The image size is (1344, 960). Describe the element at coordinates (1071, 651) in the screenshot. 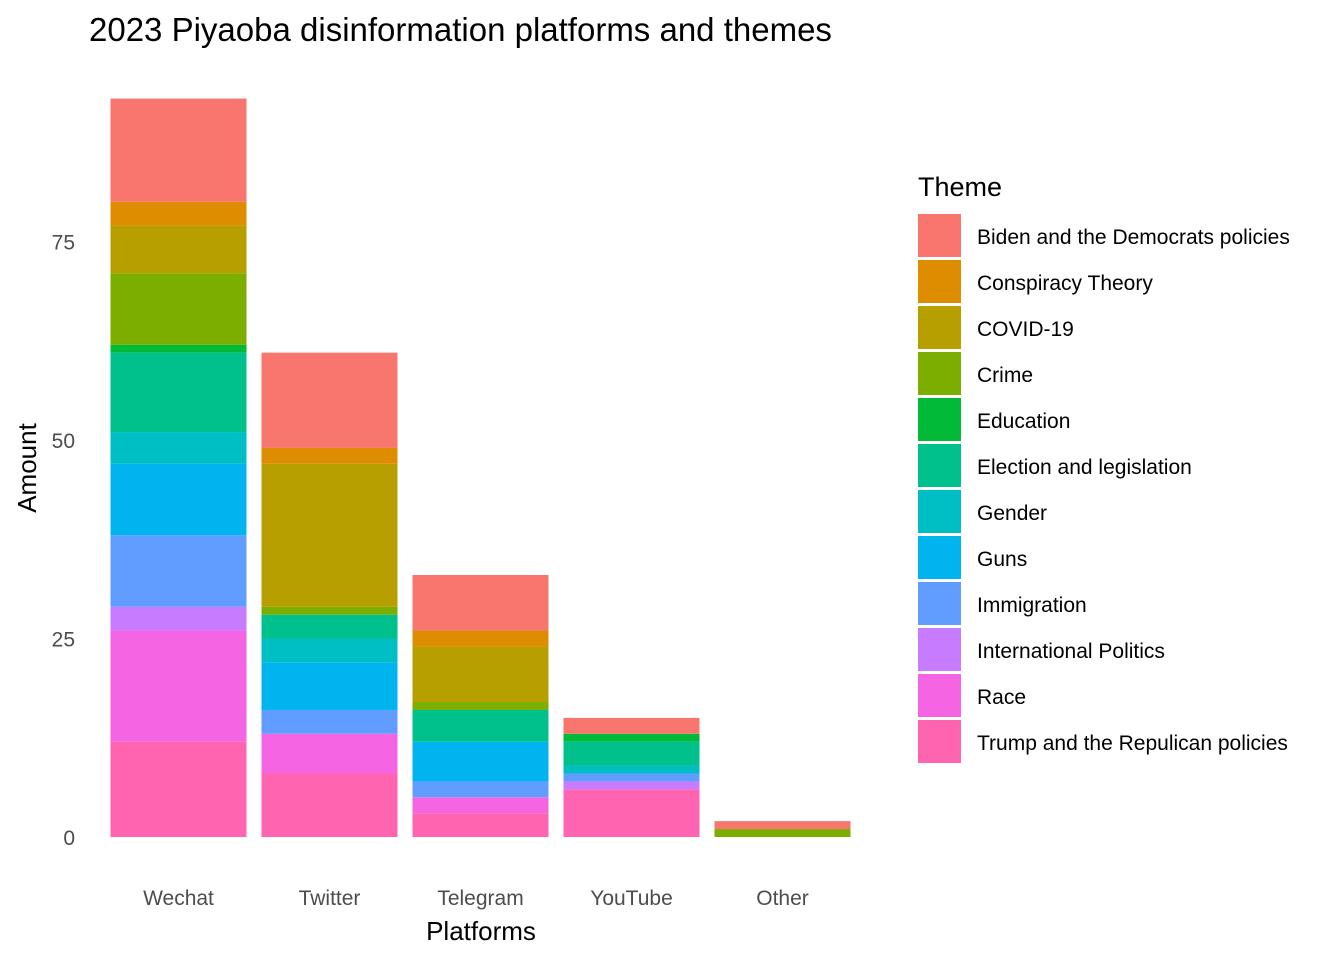

I see `legend-label: International Politics` at that location.